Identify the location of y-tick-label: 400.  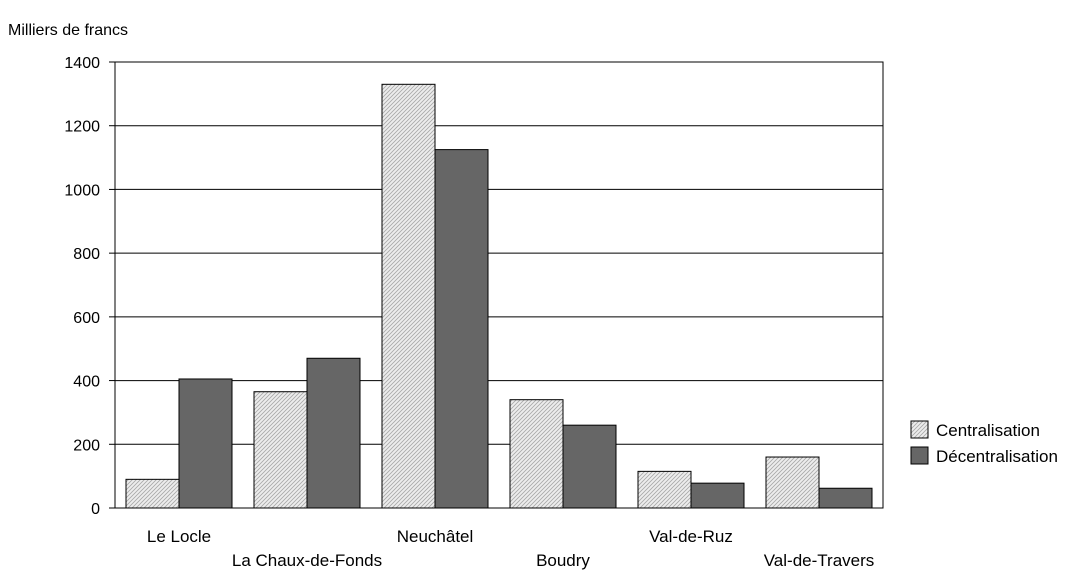
(86, 382).